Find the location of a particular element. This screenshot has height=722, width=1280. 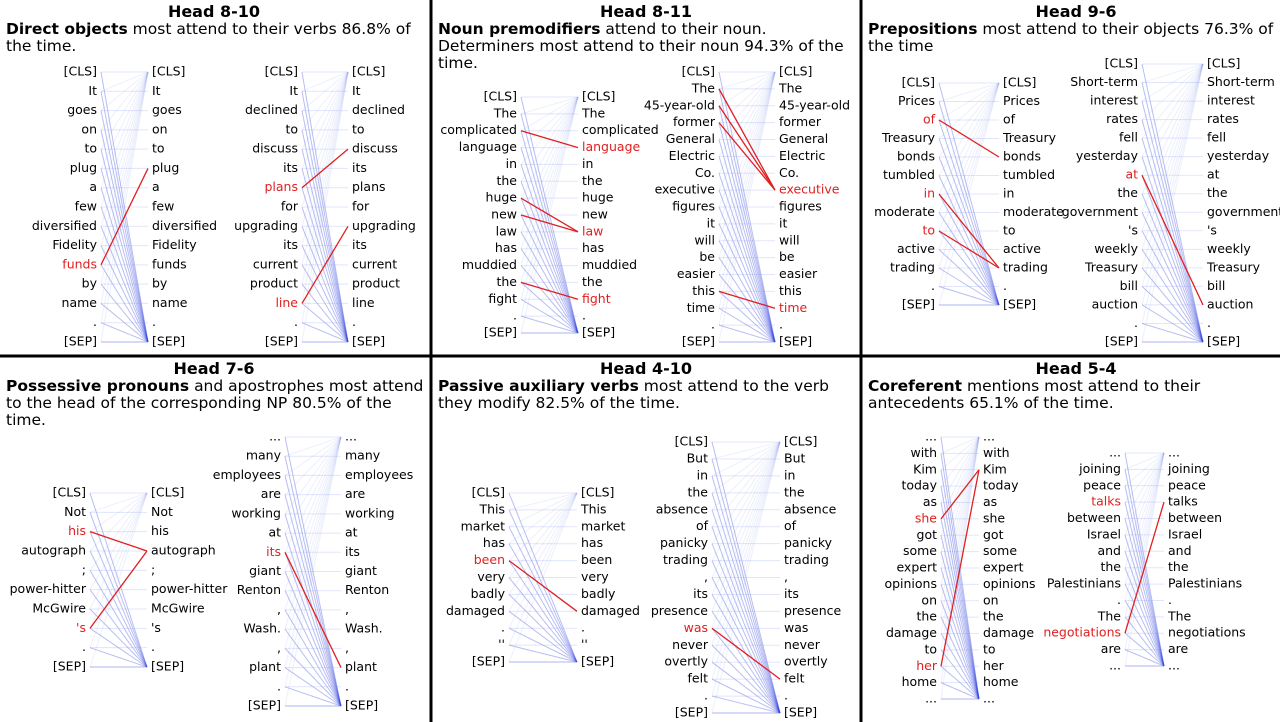

head-label: Head 8-10 is located at coordinates (214, 11).